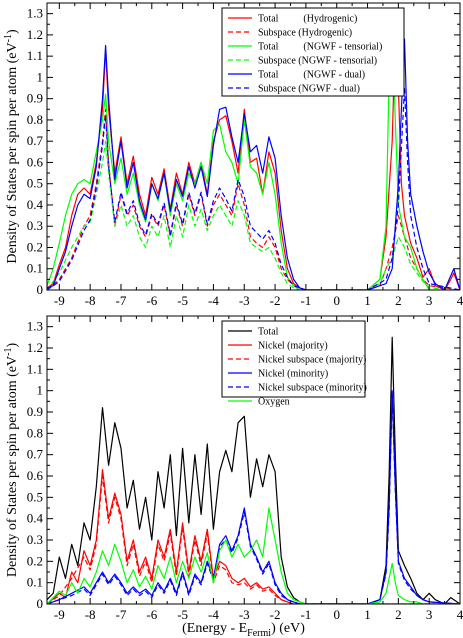 The width and height of the screenshot is (463, 638). Describe the element at coordinates (268, 332) in the screenshot. I see `legend-label: Total` at that location.